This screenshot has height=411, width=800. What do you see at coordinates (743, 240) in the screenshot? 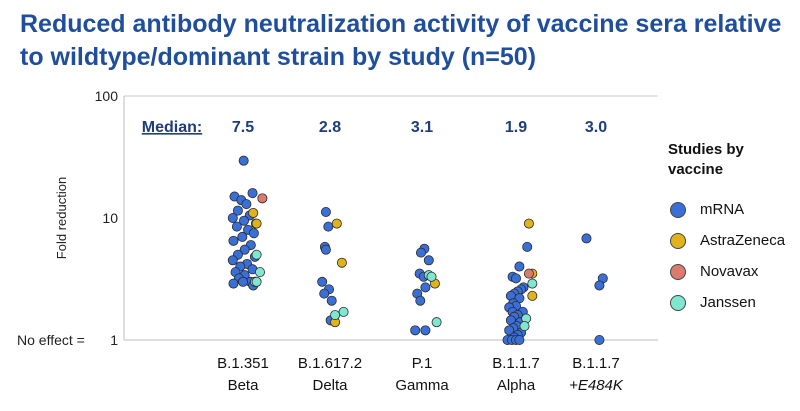
I see `legend-label: AstraZeneca` at bounding box center [743, 240].